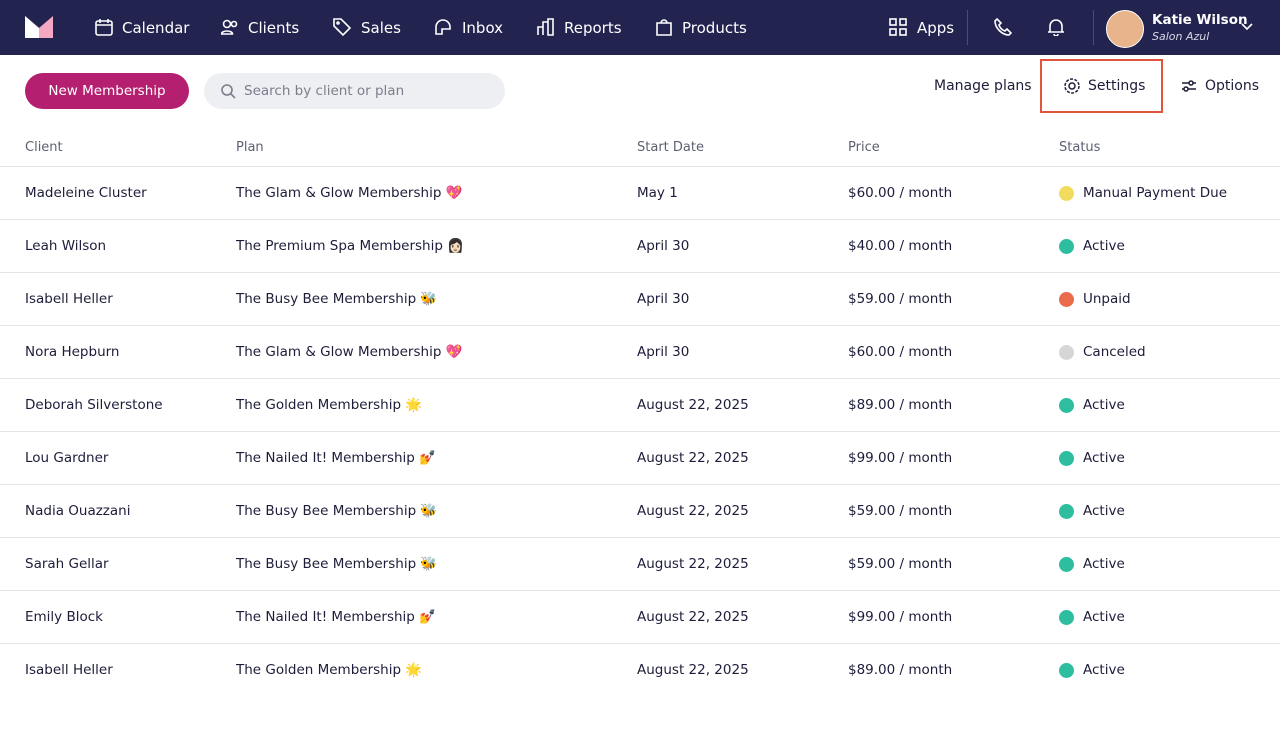  What do you see at coordinates (900, 511) in the screenshot?
I see `price: $59.00 / month` at bounding box center [900, 511].